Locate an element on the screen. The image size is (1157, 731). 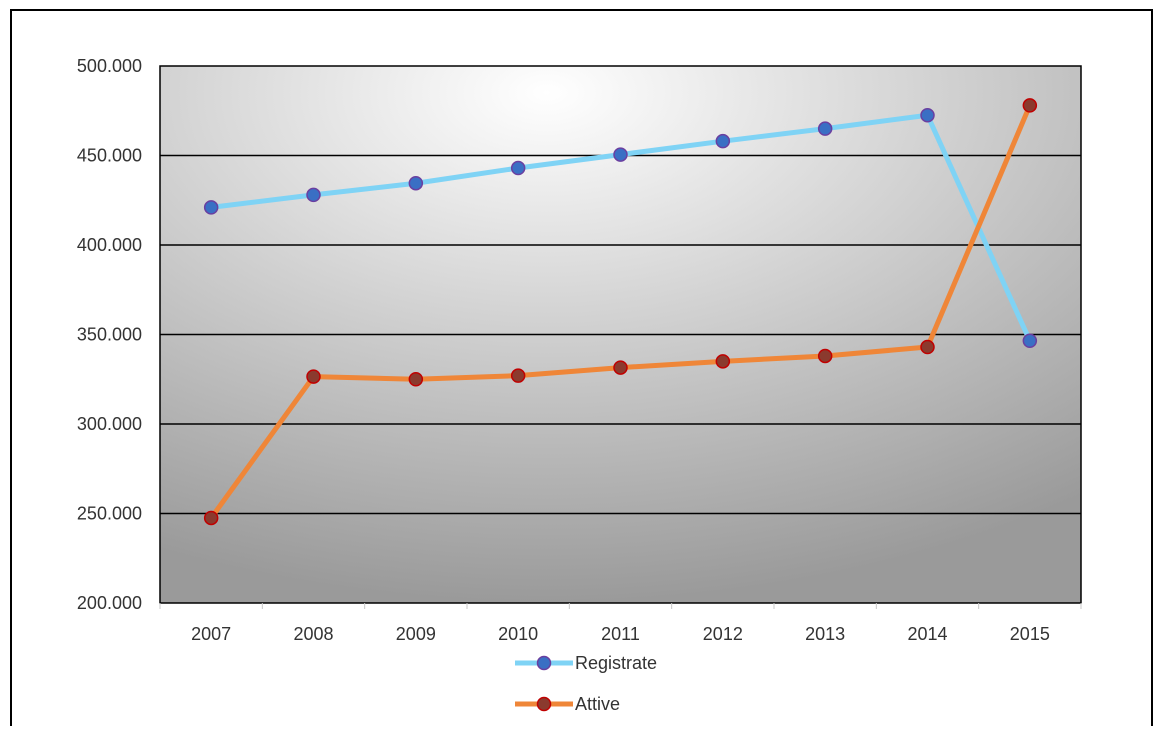
x-tick-label: 2012 is located at coordinates (723, 634).